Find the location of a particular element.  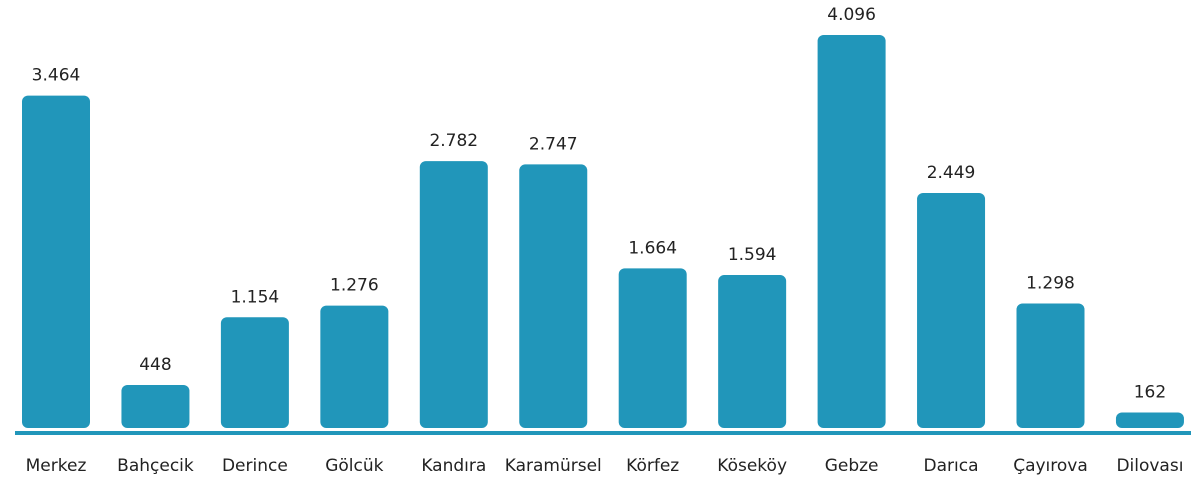

value-label: 1.664 is located at coordinates (652, 248).